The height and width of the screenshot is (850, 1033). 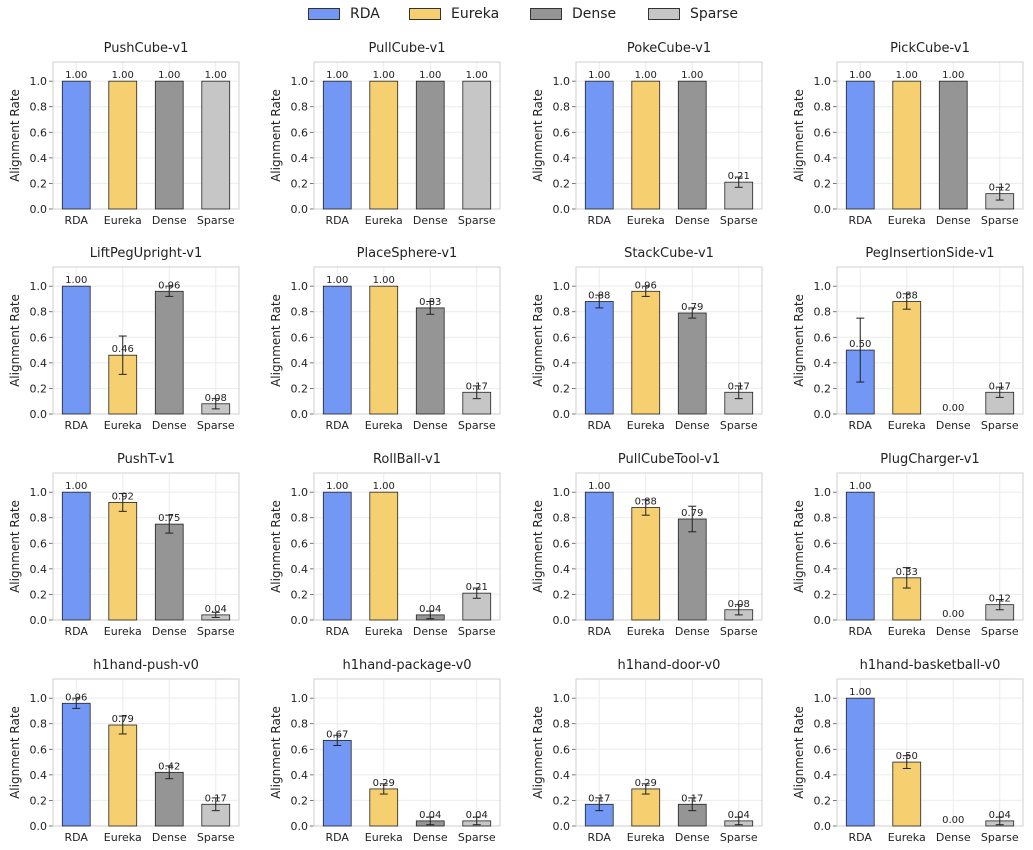 What do you see at coordinates (338, 425) in the screenshot?
I see `chart-6-x-tick-label-rda: RDA` at bounding box center [338, 425].